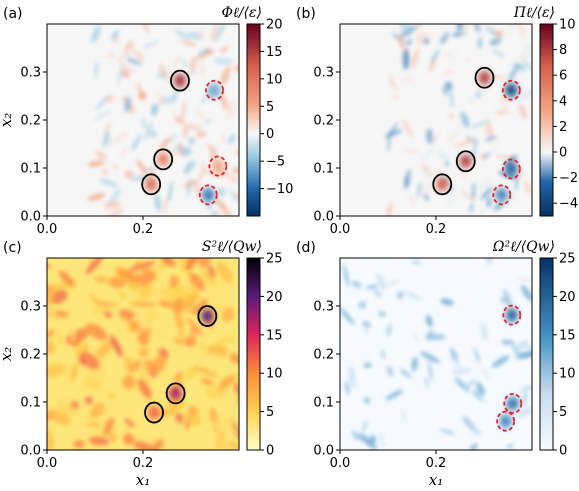 Image resolution: width=579 pixels, height=491 pixels. What do you see at coordinates (568, 178) in the screenshot?
I see `colorbar-tick-label: −2` at bounding box center [568, 178].